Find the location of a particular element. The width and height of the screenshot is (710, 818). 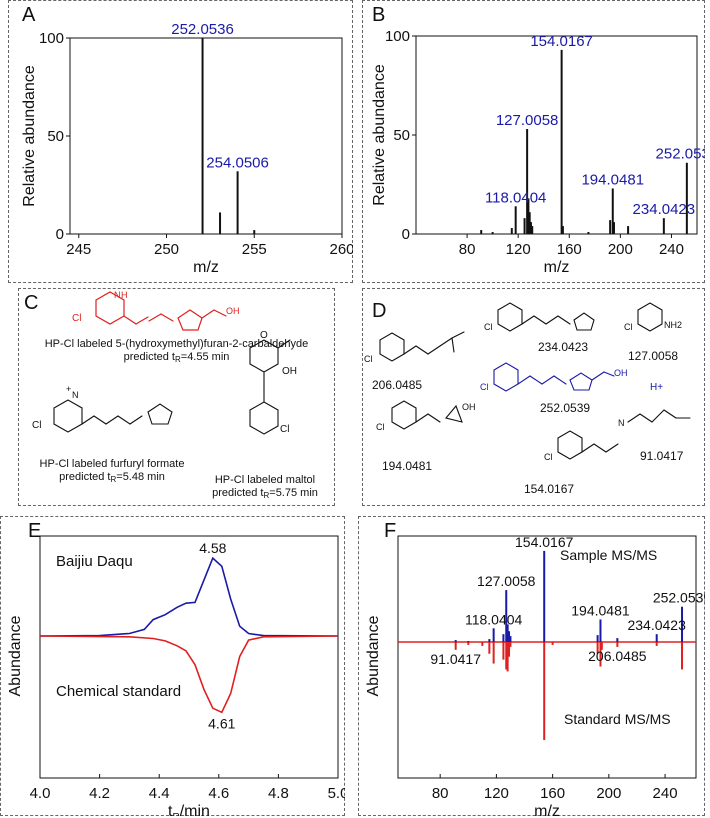

panel-a-label: A is located at coordinates (29, 15).